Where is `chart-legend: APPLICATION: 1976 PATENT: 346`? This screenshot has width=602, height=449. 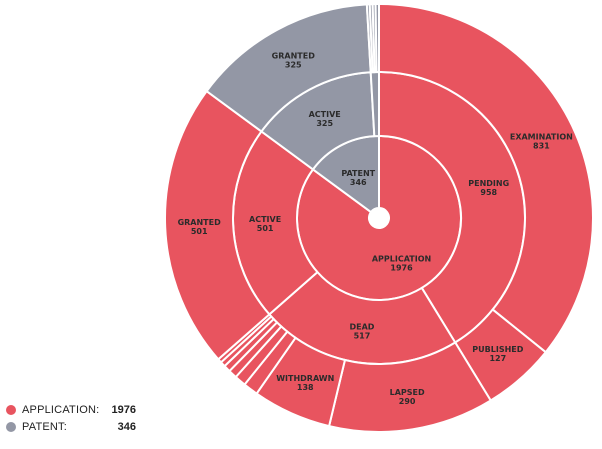
chart-legend: APPLICATION: 1976 PATENT: 346 is located at coordinates (71, 418).